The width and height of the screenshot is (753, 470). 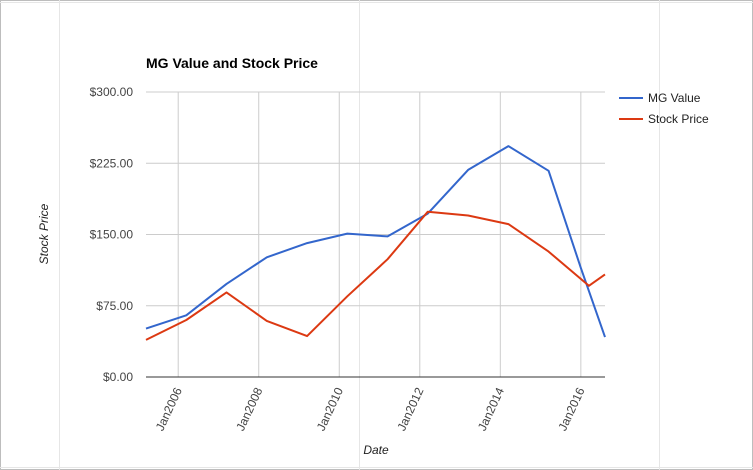 I want to click on x-tick-label: Jan2006, so click(x=169, y=409).